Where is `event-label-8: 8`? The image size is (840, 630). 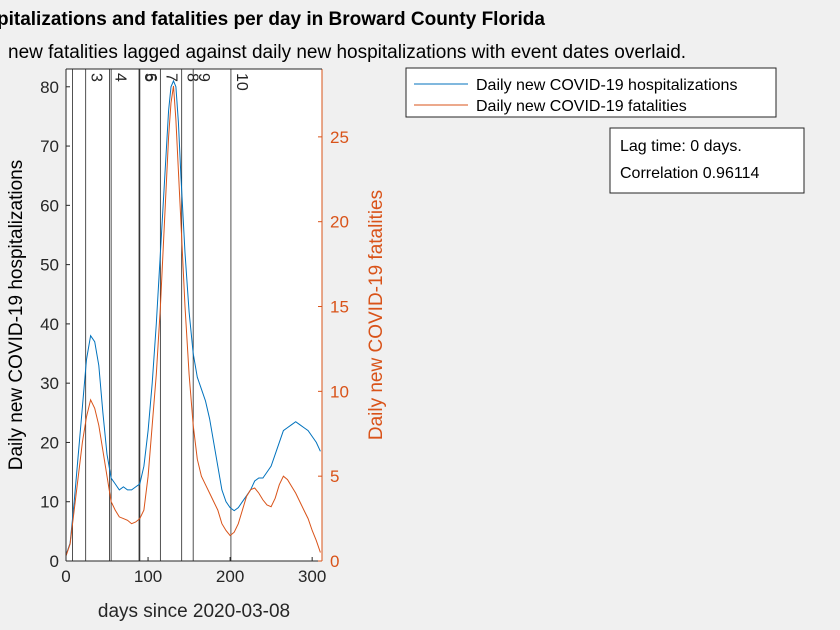
event-label-8: 8 is located at coordinates (192, 77).